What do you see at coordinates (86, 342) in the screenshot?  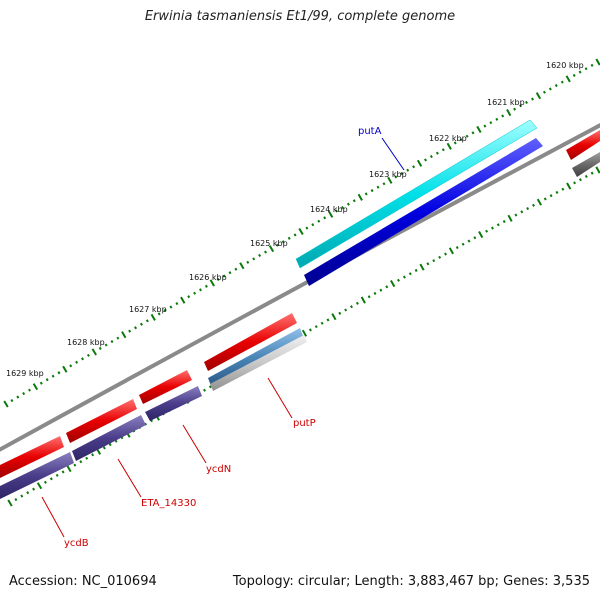 I see `tick-label-1628: 1628 kbp` at bounding box center [86, 342].